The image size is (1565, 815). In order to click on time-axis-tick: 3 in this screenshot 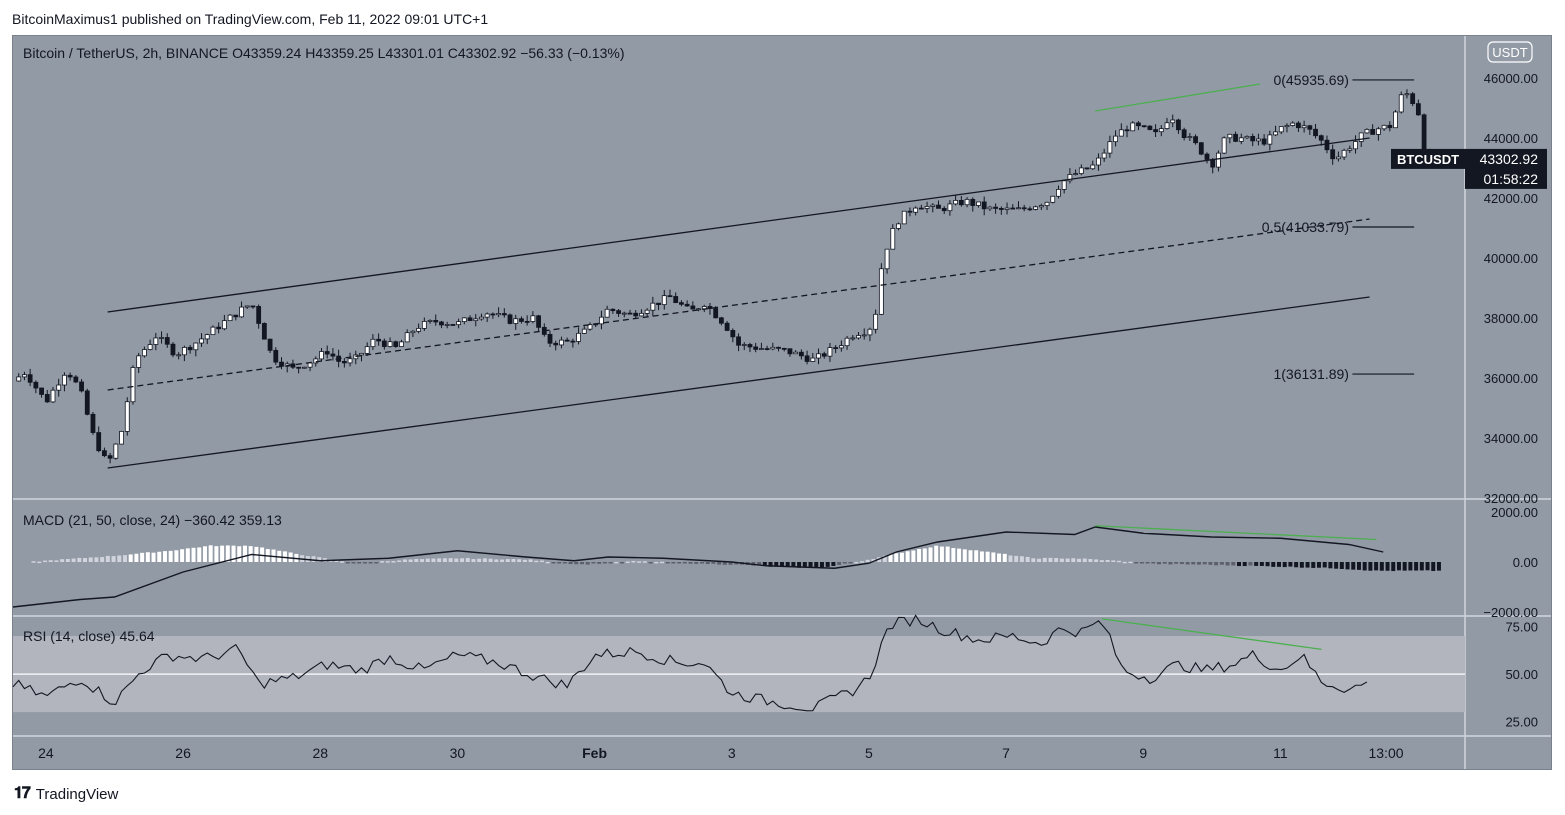, I will do `click(732, 753)`.